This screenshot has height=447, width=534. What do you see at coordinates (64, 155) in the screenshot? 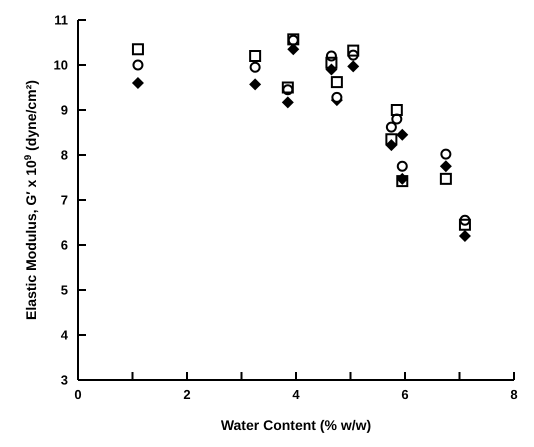
I see `y-tick-label: 8` at bounding box center [64, 155].